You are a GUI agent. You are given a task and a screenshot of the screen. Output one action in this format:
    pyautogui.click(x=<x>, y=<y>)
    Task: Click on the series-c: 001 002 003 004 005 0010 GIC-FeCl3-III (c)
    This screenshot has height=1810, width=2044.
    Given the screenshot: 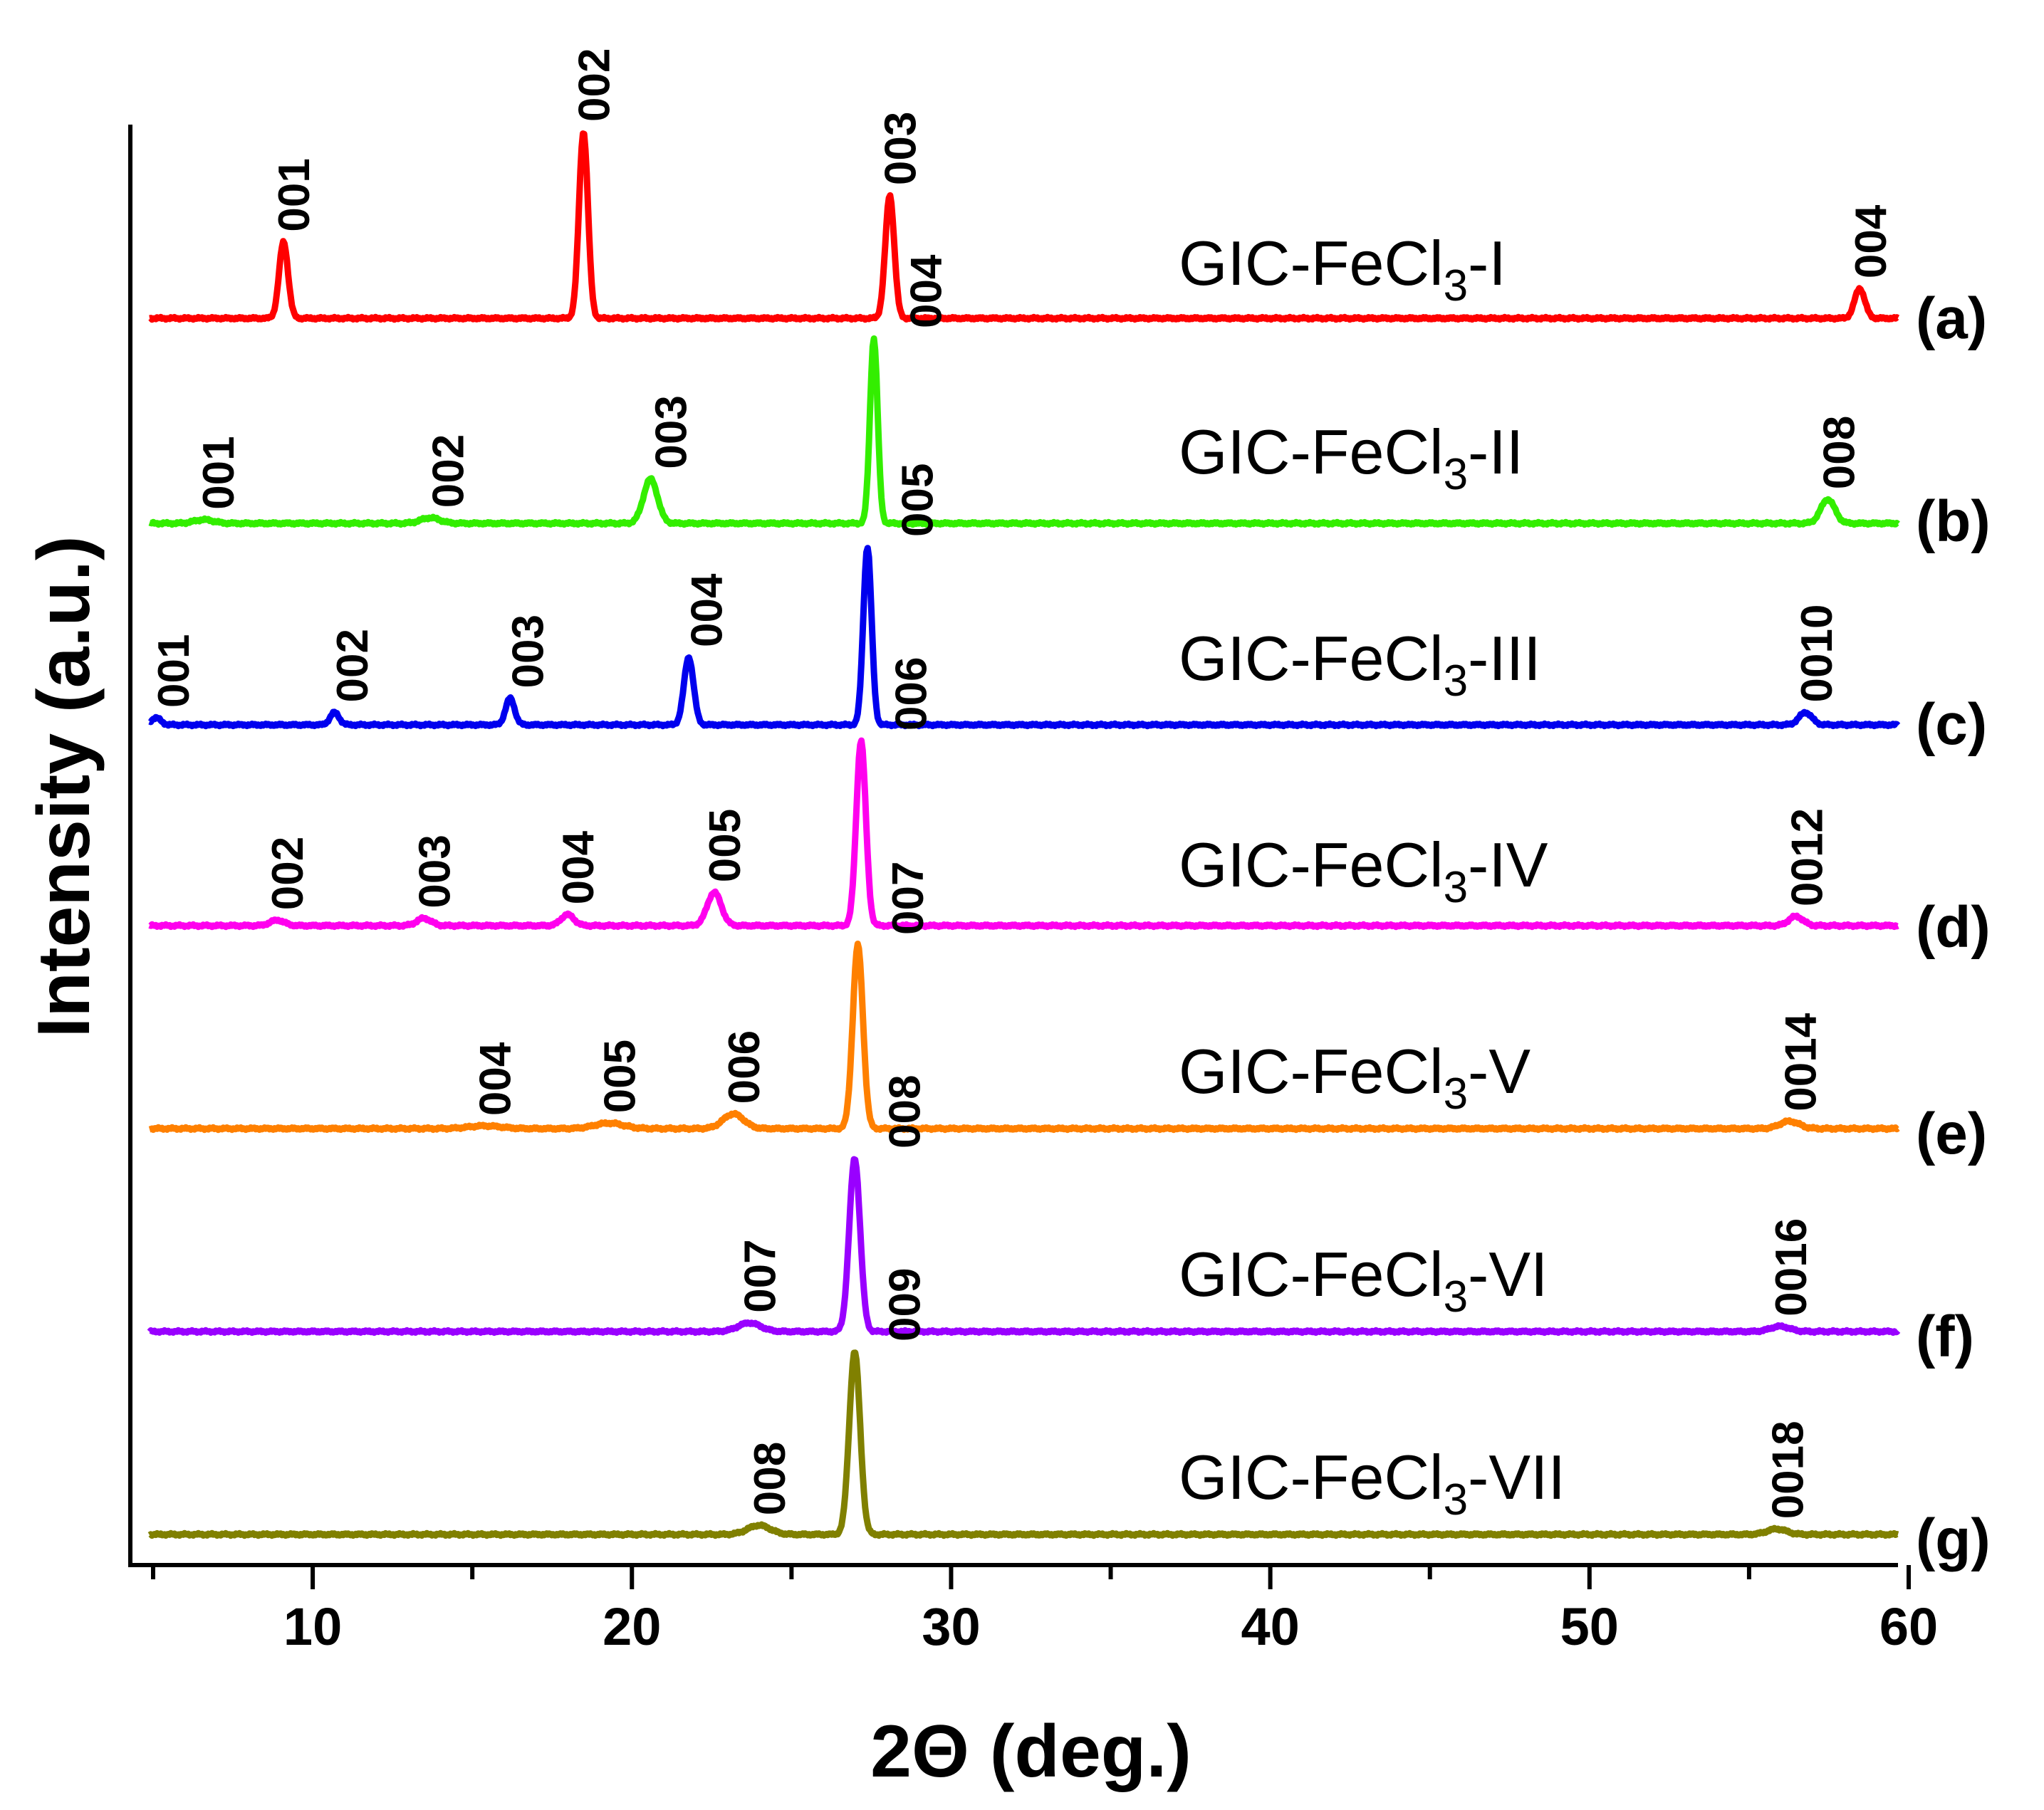 What is the action you would take?
    pyautogui.click(x=1067, y=610)
    